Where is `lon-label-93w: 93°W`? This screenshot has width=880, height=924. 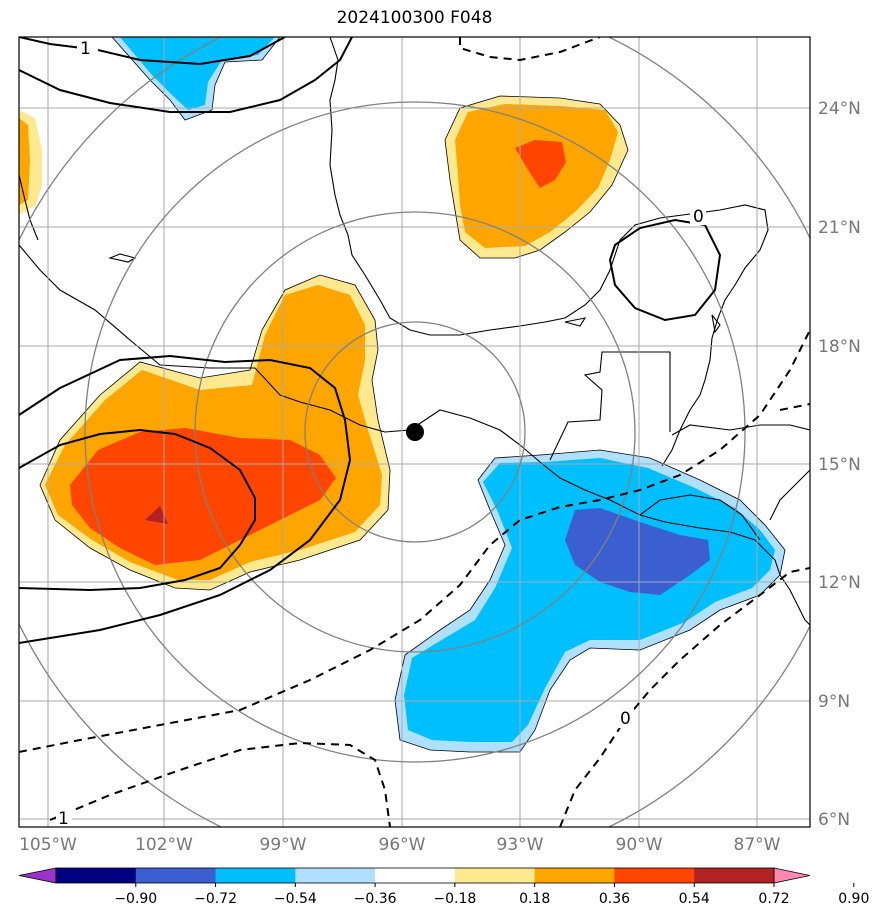
lon-label-93w: 93°W is located at coordinates (520, 845).